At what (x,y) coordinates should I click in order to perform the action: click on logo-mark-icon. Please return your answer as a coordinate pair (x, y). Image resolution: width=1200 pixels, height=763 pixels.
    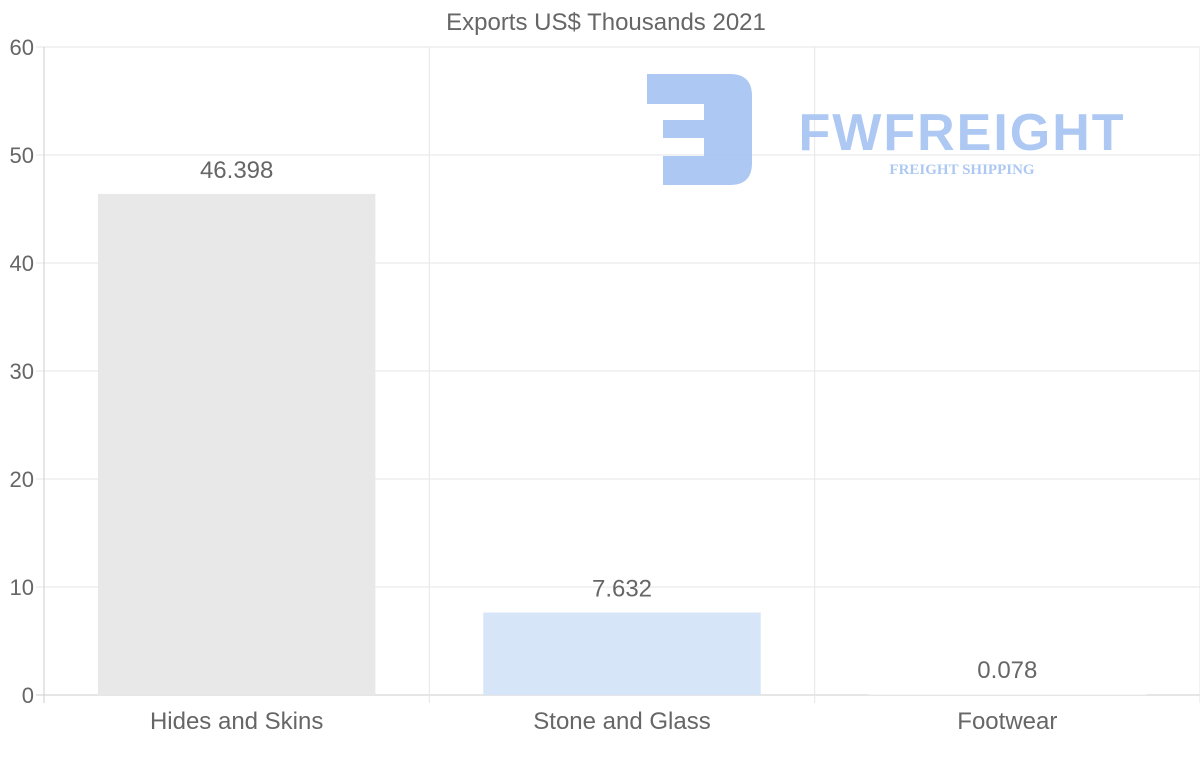
    Looking at the image, I should click on (699, 129).